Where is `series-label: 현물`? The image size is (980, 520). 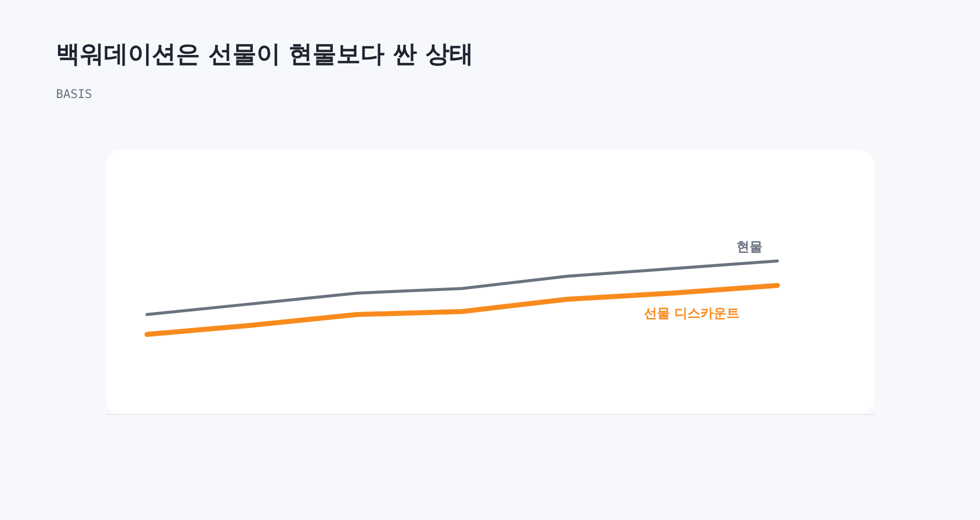
series-label: 현물 is located at coordinates (749, 247).